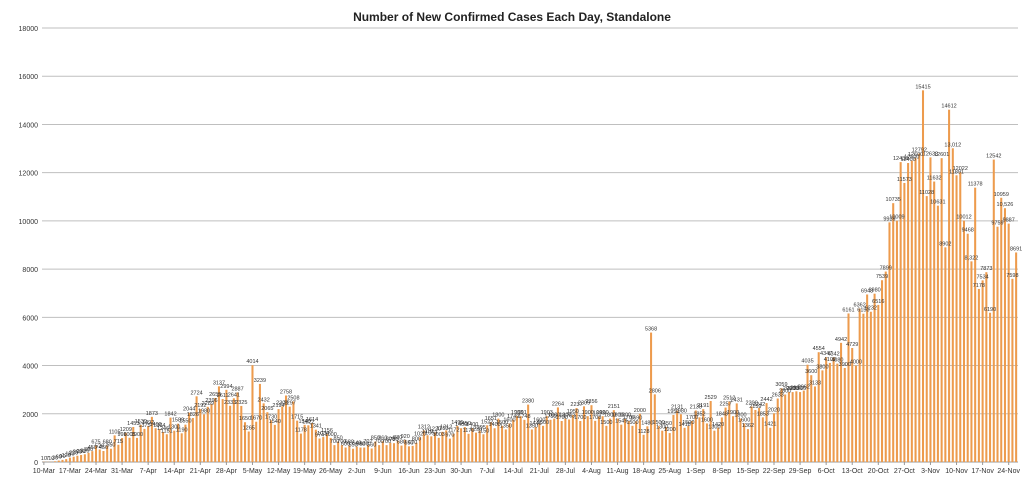 The width and height of the screenshot is (1024, 484). Describe the element at coordinates (770, 425) in the screenshot. I see `data-label: 1421` at that location.